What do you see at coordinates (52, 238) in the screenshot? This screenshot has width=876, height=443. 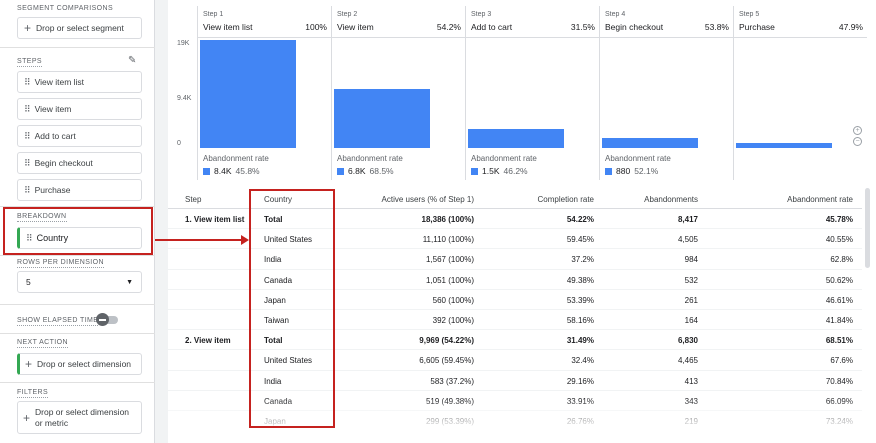 I see `breakdown-dimension-label: Country` at bounding box center [52, 238].